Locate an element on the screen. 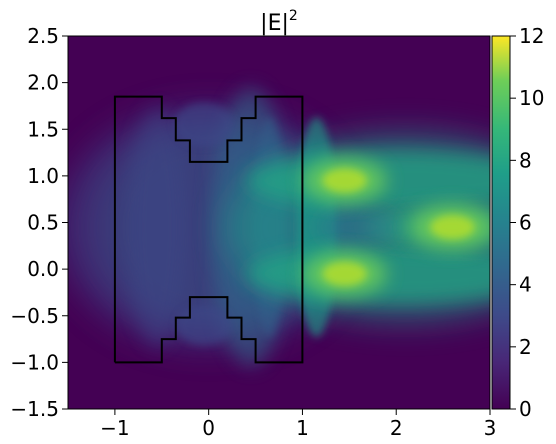 Image resolution: width=556 pixels, height=444 pixels. x-axis: −1 0 1 2 3 is located at coordinates (298, 424).